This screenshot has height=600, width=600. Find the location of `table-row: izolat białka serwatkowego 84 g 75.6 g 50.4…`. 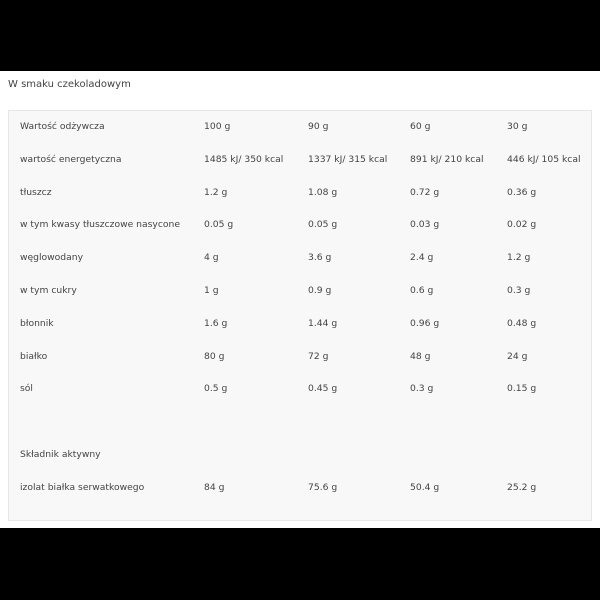

table-row: izolat białka serwatkowego 84 g 75.6 g 50.4… is located at coordinates (300, 490).